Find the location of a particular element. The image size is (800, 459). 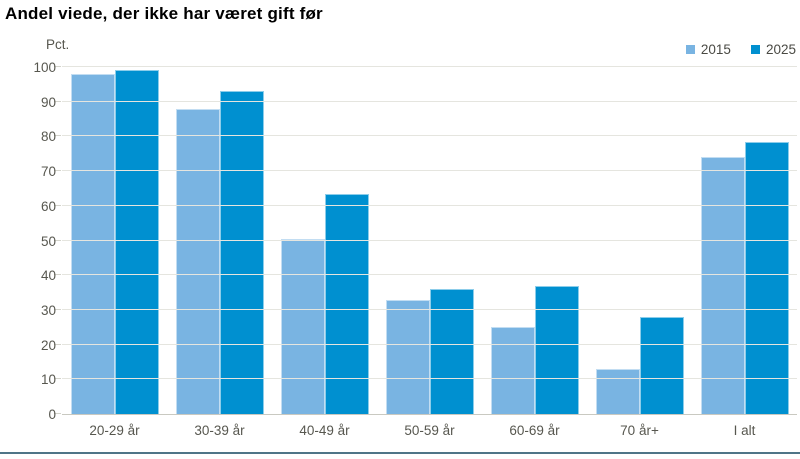

legend-item-2015: 2015 is located at coordinates (708, 49).